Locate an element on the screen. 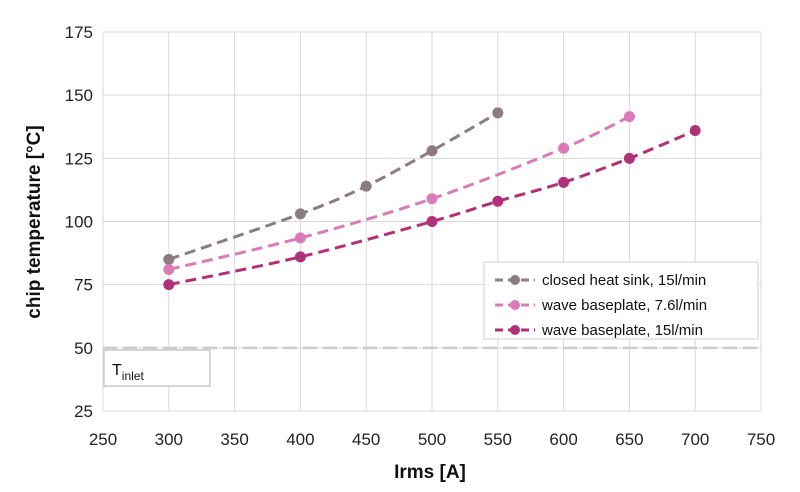  legend-item-1: closed heat sink, 15l/min is located at coordinates (600, 280).